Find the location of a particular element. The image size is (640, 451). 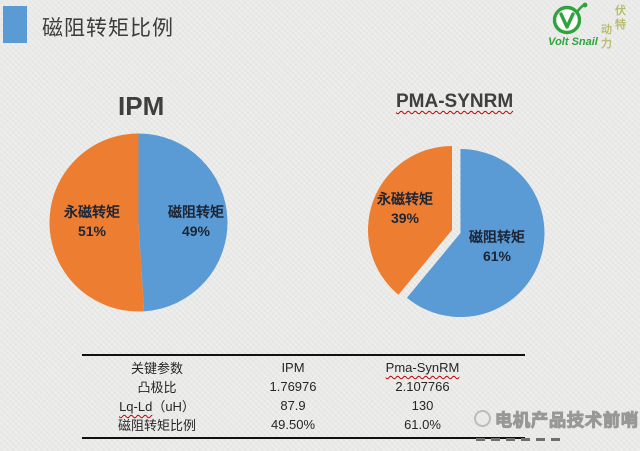

logo-vertical-text-right: 伏特 is located at coordinates (620, 18).